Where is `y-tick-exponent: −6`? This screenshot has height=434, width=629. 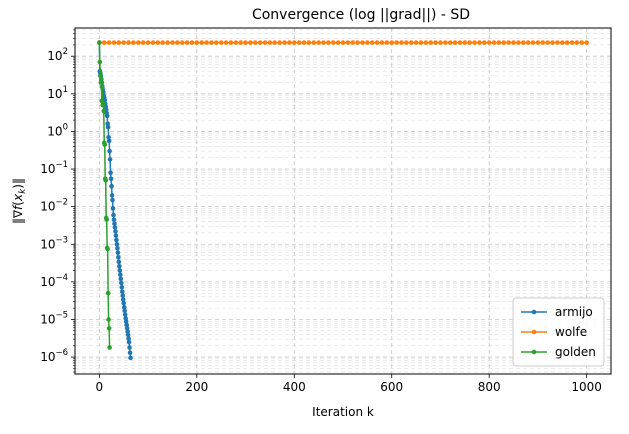
y-tick-exponent: −6 is located at coordinates (61, 353).